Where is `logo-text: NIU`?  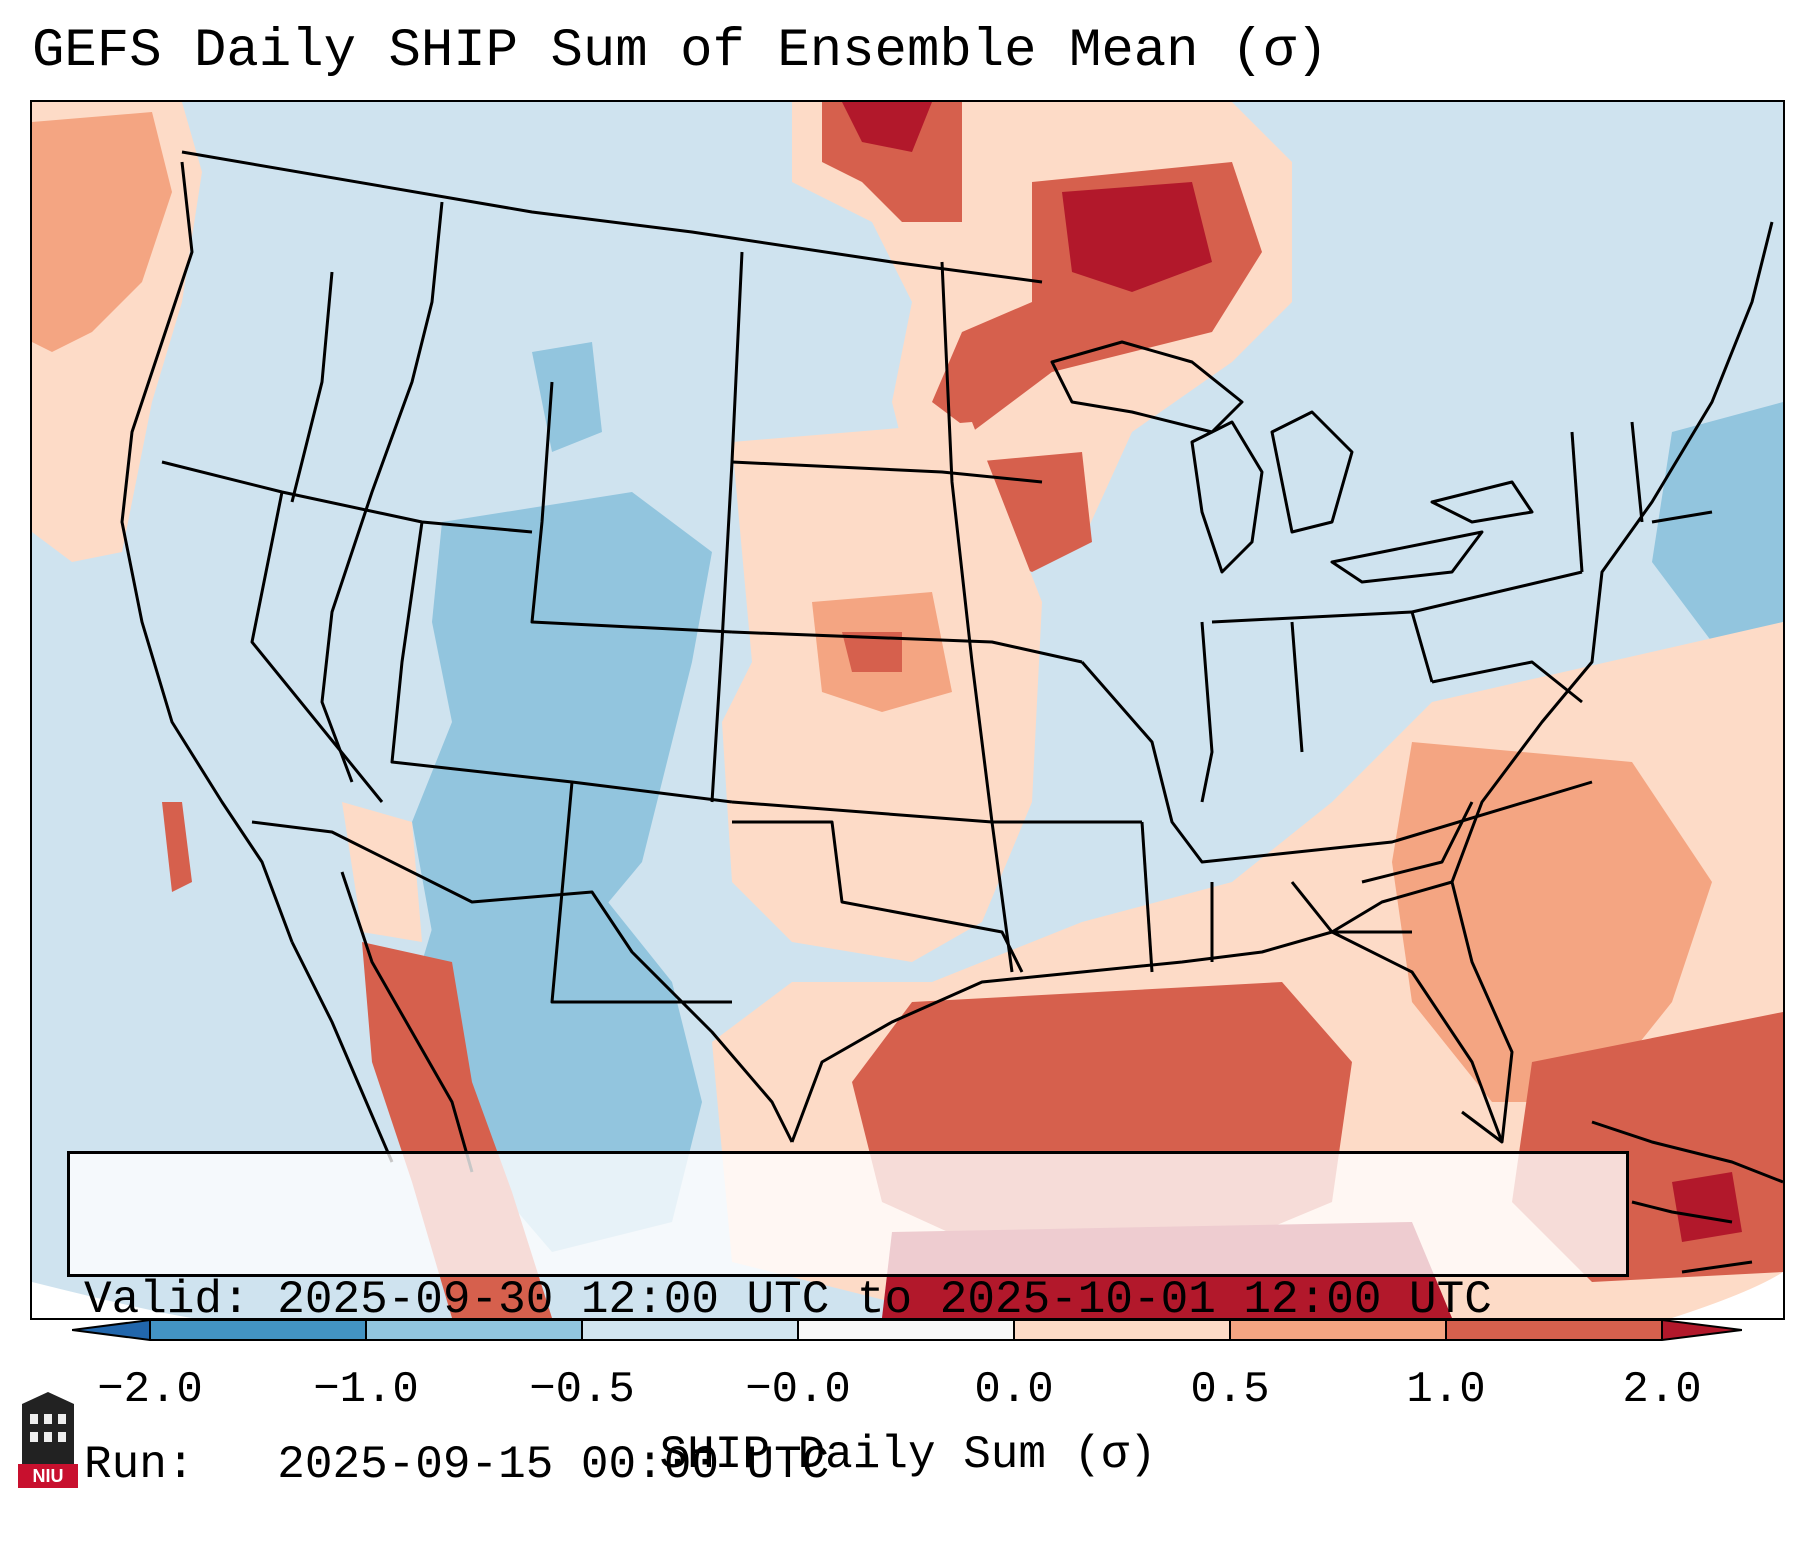 logo-text: NIU is located at coordinates (48, 1476).